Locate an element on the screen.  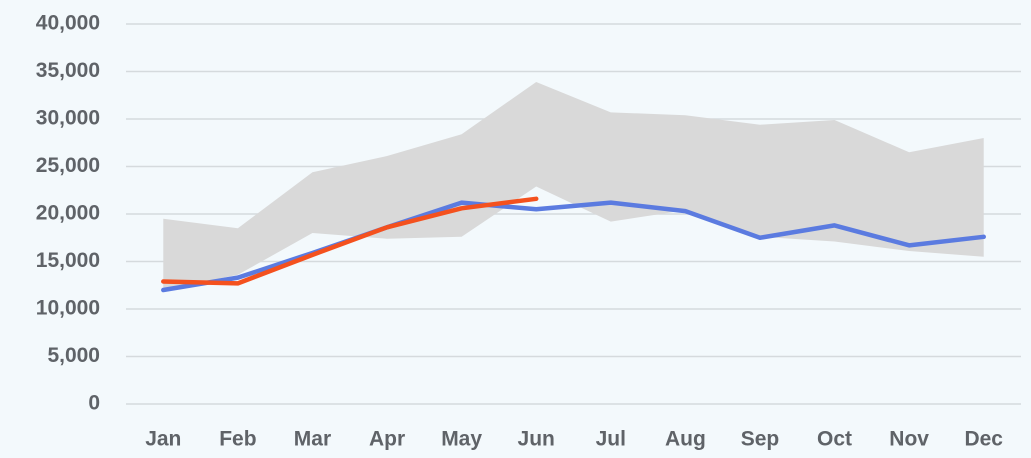
x-tick-label: Jan is located at coordinates (163, 439).